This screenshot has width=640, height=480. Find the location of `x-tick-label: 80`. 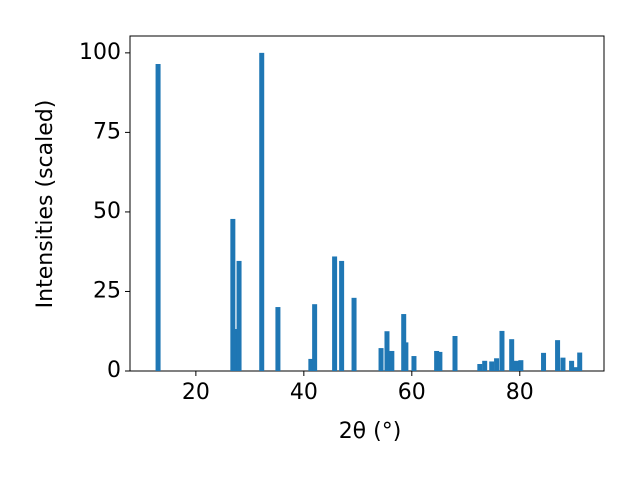

x-tick-label: 80 is located at coordinates (520, 392).